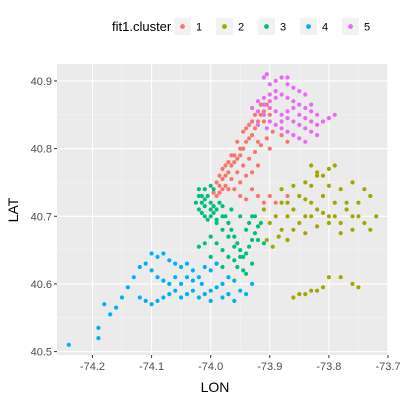 This screenshot has height=400, width=400. Describe the element at coordinates (92, 367) in the screenshot. I see `x-tick-label: -74.2` at that location.